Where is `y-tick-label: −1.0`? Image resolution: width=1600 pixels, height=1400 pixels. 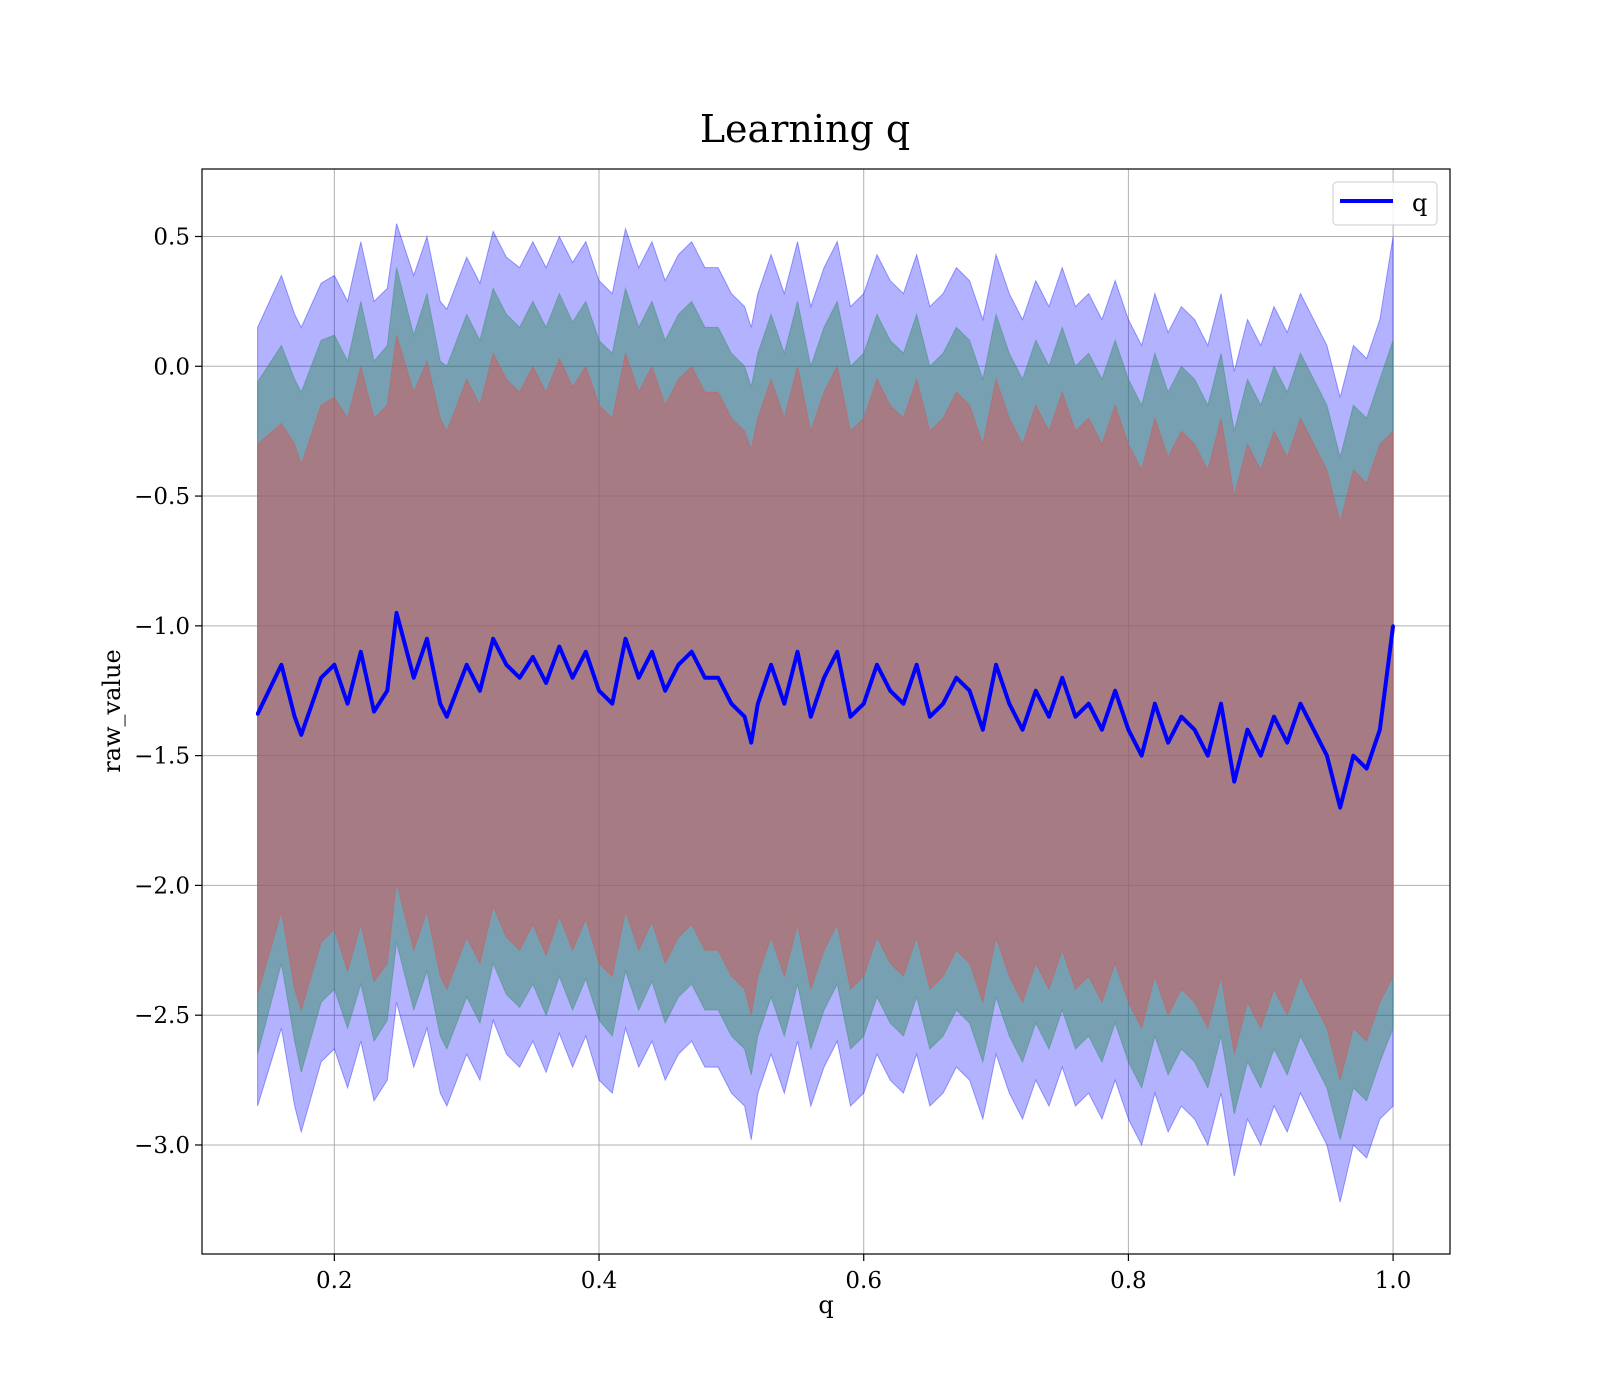 y-tick-label: −1.0 is located at coordinates (162, 627).